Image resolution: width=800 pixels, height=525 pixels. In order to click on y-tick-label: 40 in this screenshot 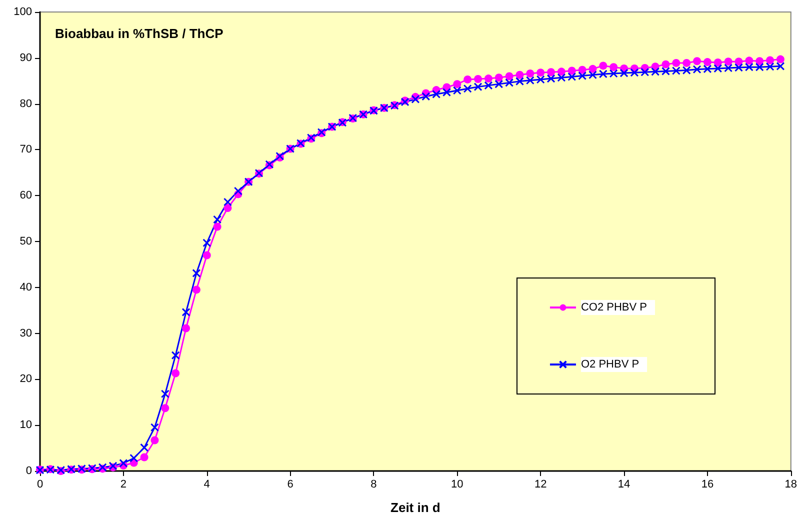, I will do `click(26, 287)`.